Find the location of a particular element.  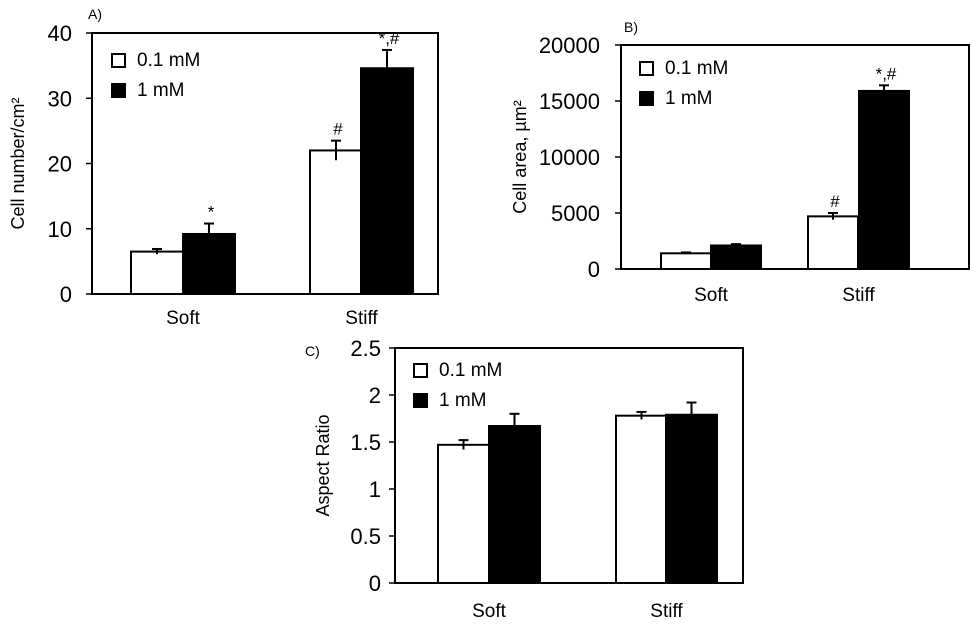

y-tick-label: 1 is located at coordinates (375, 489).